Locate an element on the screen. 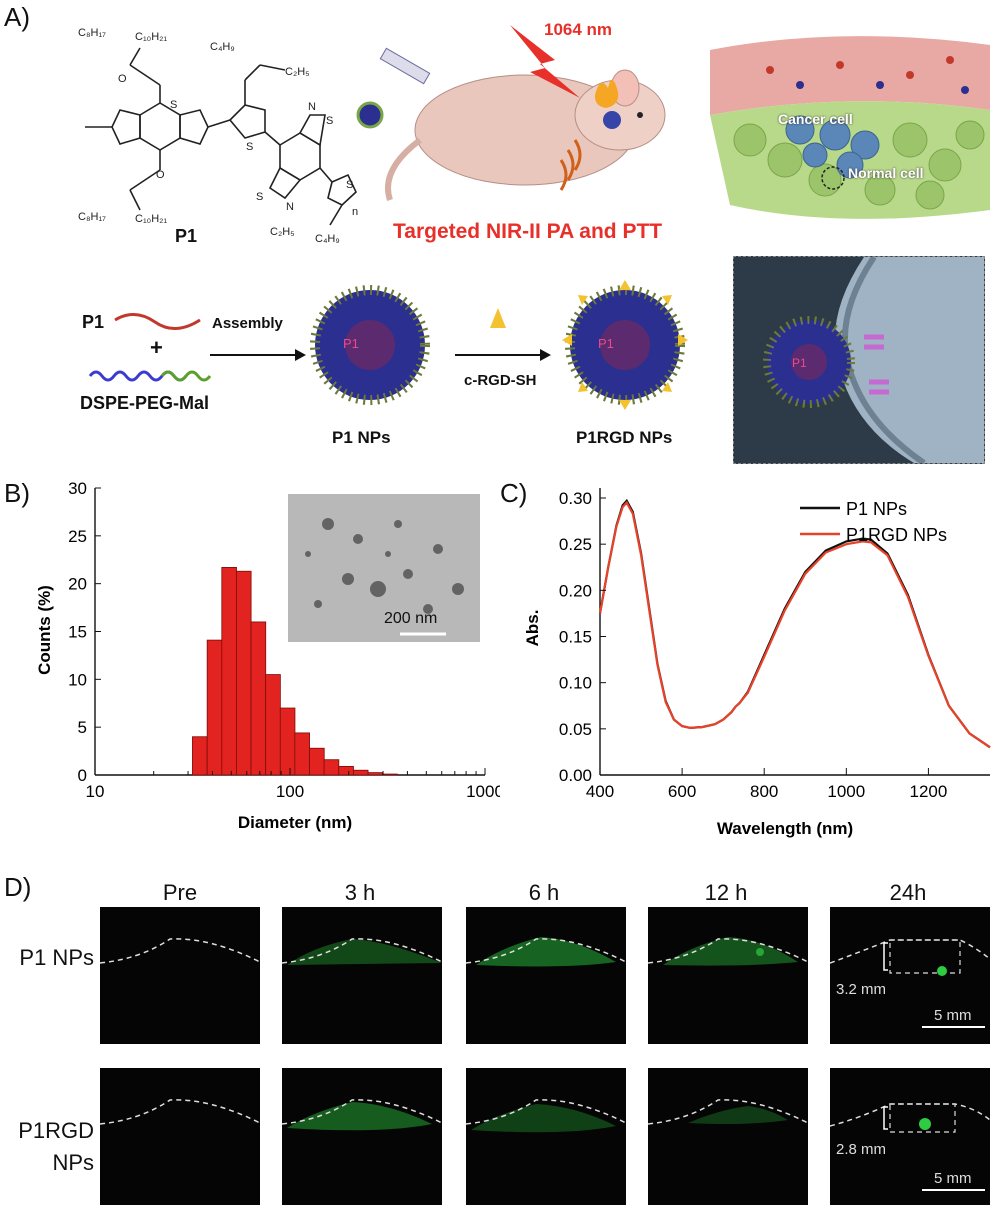 The height and width of the screenshot is (1212, 1000). y-tick-label: 0.10 is located at coordinates (575, 683).